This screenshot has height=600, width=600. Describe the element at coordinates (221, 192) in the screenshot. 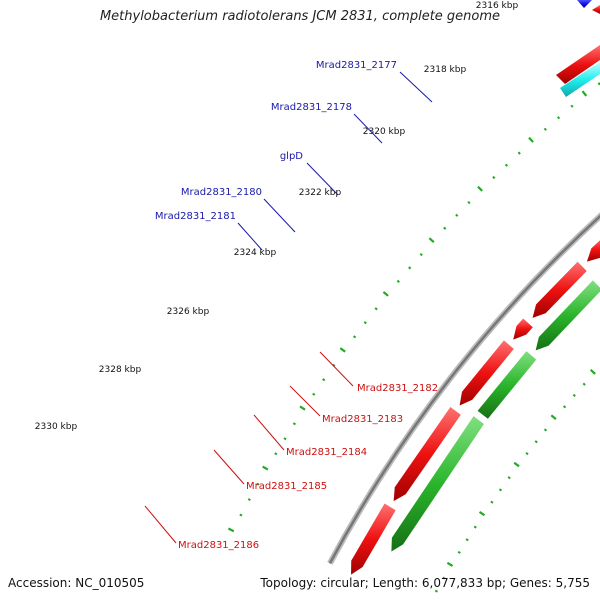

I see `gene-label-forward: Mrad2831_2180` at that location.